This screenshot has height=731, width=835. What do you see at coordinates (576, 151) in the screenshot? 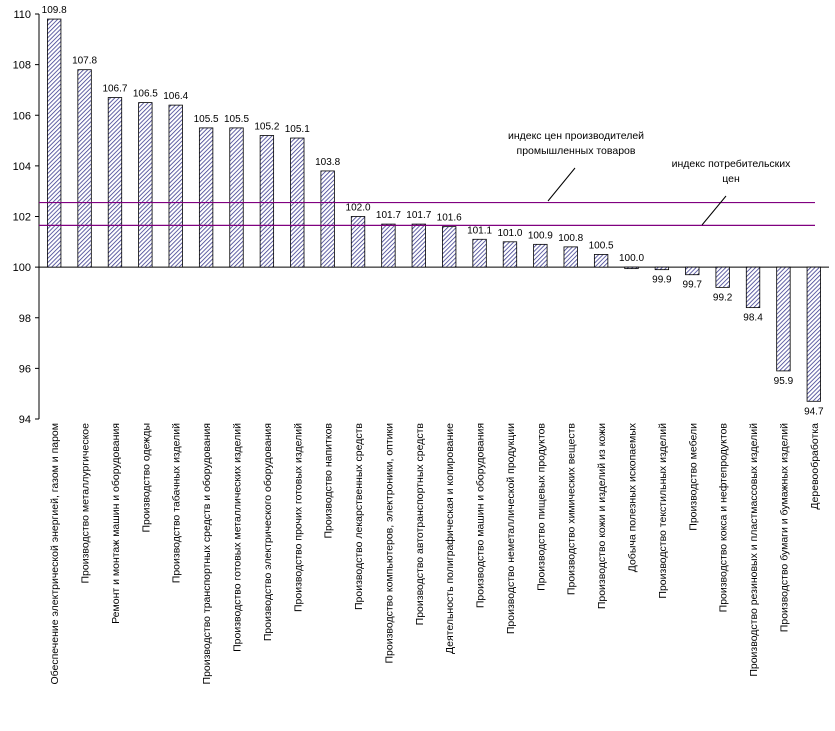
I see `reference-line-label: промышленных товаров` at bounding box center [576, 151].